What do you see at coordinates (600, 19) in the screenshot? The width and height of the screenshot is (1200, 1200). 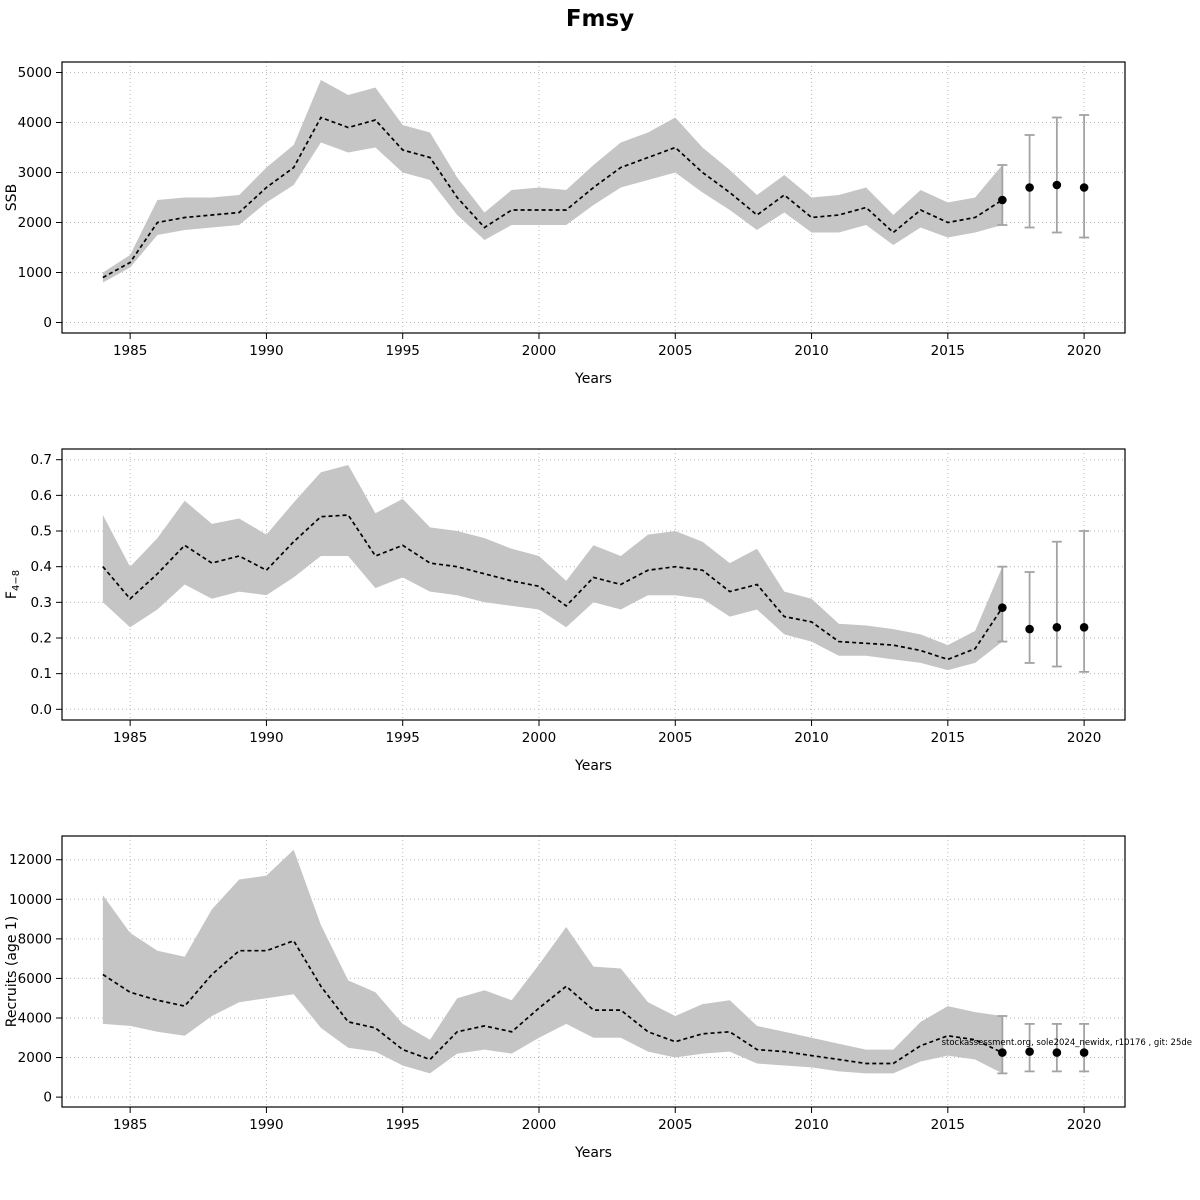 I see `chart-title: Fmsy` at bounding box center [600, 19].